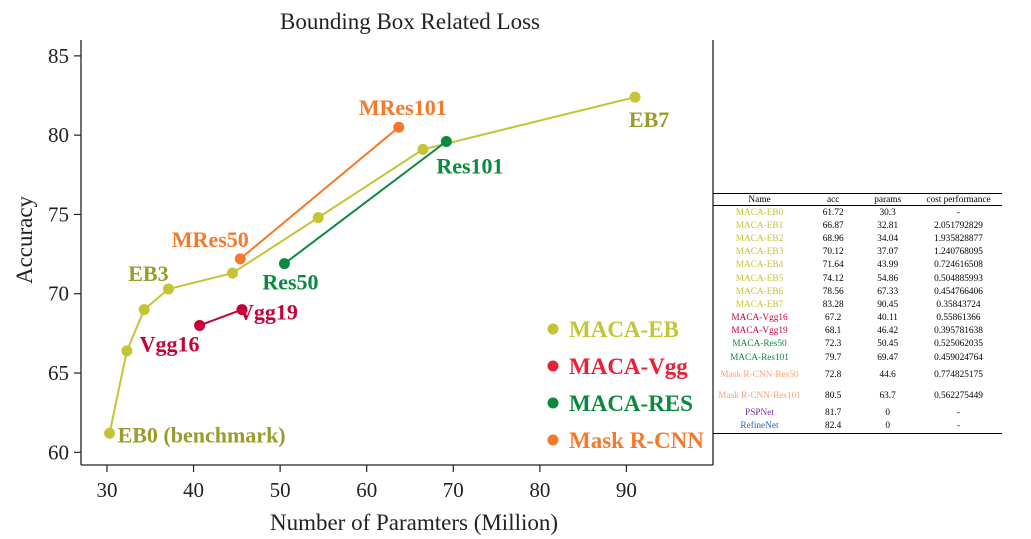 This screenshot has height=539, width=1031. I want to click on table-cell-name: MACA-EB7, so click(759, 304).